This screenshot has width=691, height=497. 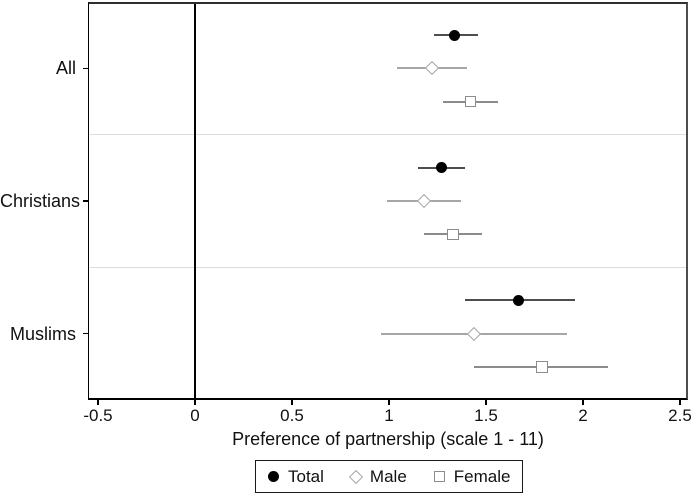 I want to click on y-axis-label-christians: Christians, so click(x=40, y=201).